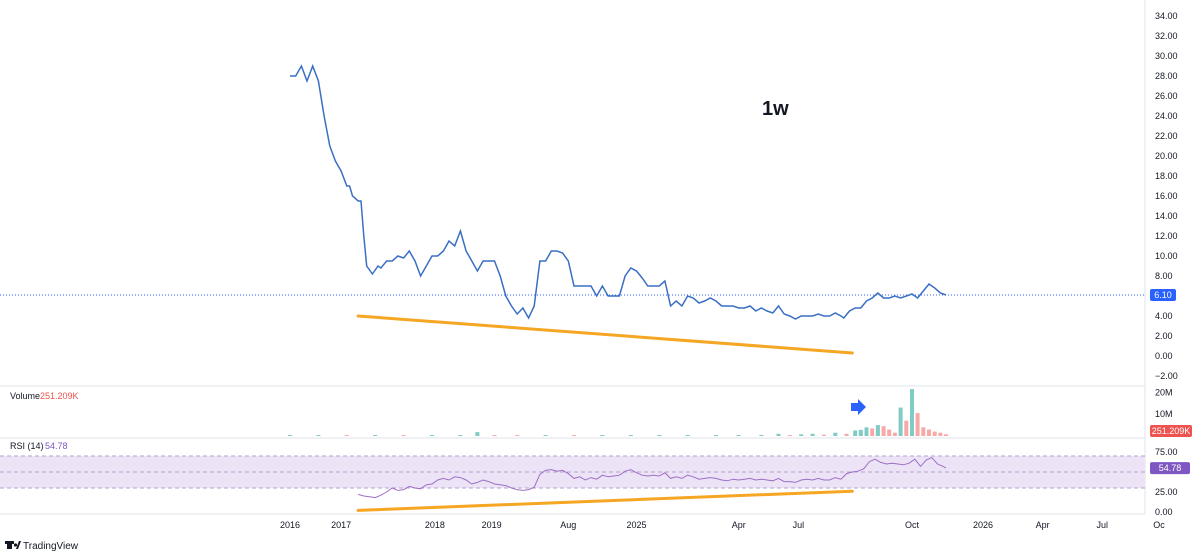 Image resolution: width=1200 pixels, height=556 pixels. Describe the element at coordinates (652, 477) in the screenshot. I see `rsi-line` at that location.